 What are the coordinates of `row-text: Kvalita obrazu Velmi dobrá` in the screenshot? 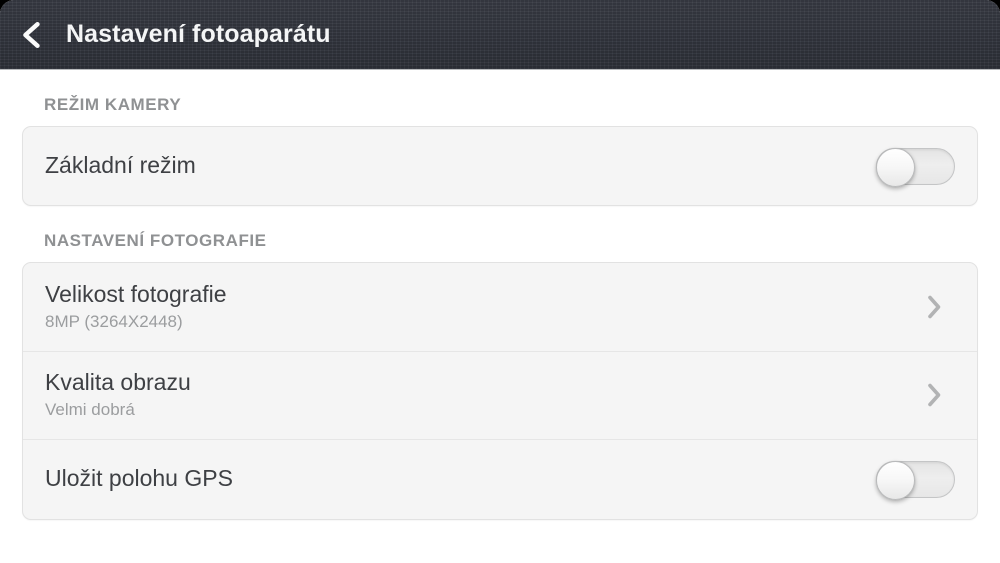 It's located at (476, 395).